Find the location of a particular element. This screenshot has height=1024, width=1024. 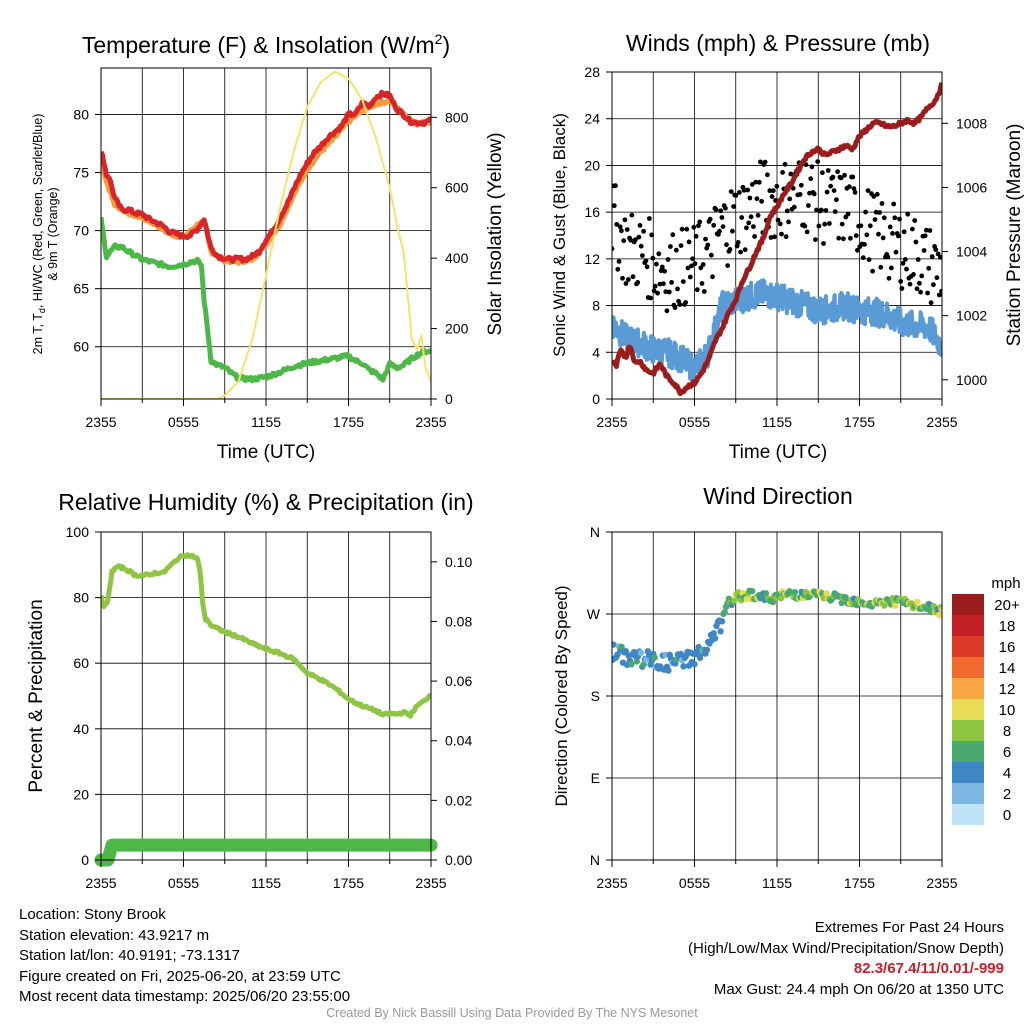

y-tick-label: N is located at coordinates (595, 860).